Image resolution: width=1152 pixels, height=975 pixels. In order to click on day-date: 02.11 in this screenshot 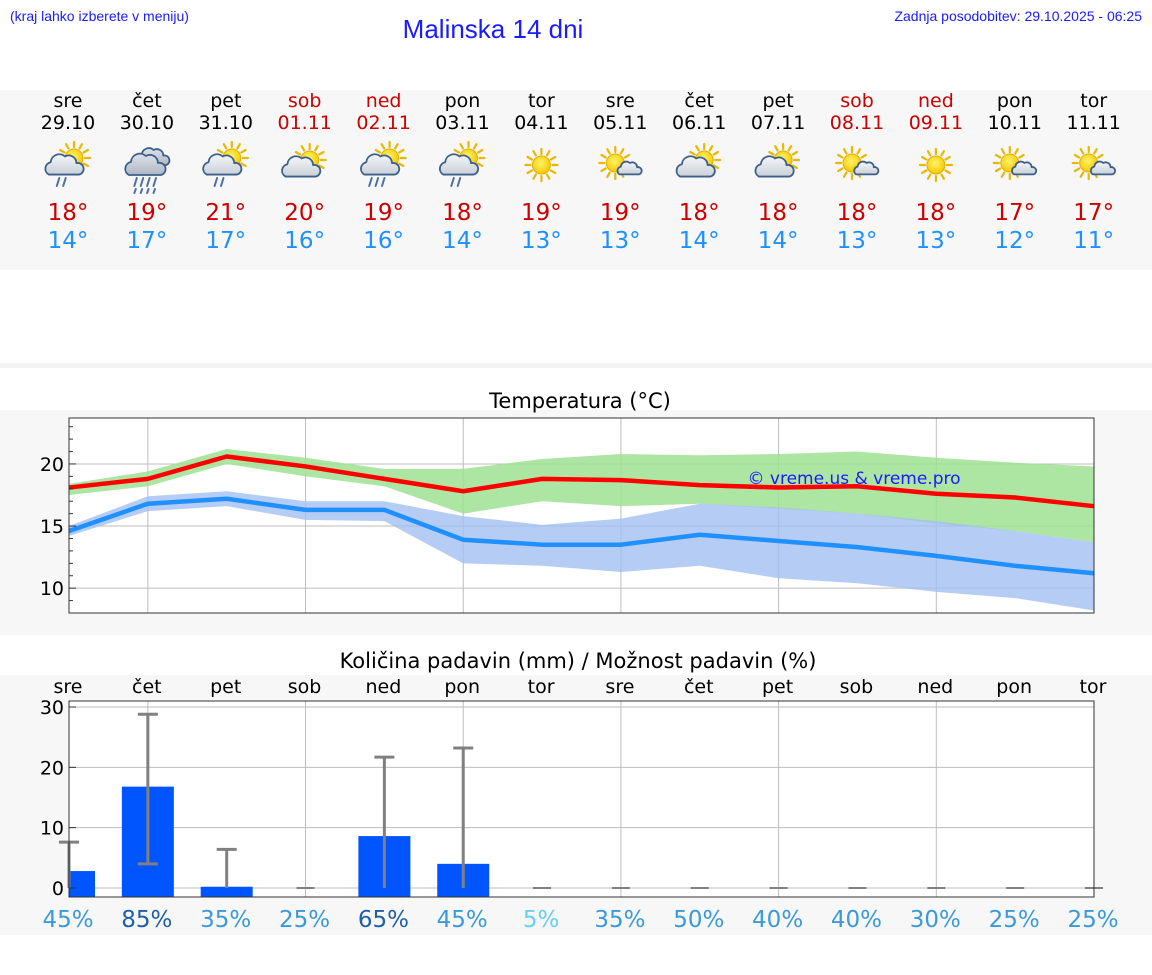, I will do `click(383, 123)`.